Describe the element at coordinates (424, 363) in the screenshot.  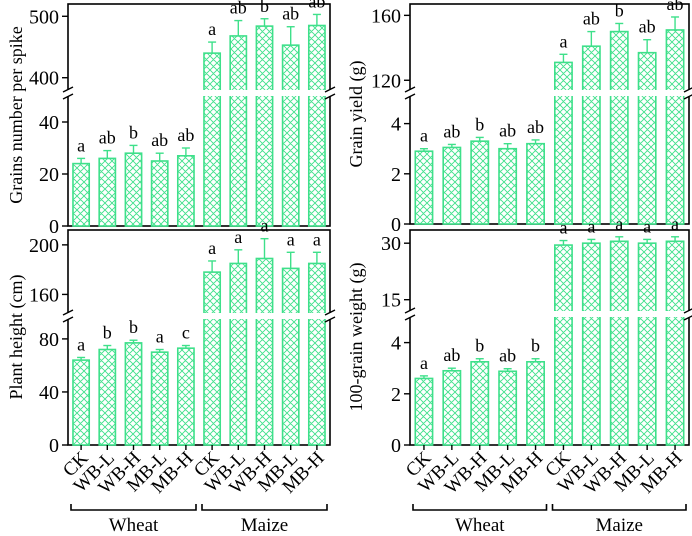
I see `sig-letter-weight-0: a` at that location.